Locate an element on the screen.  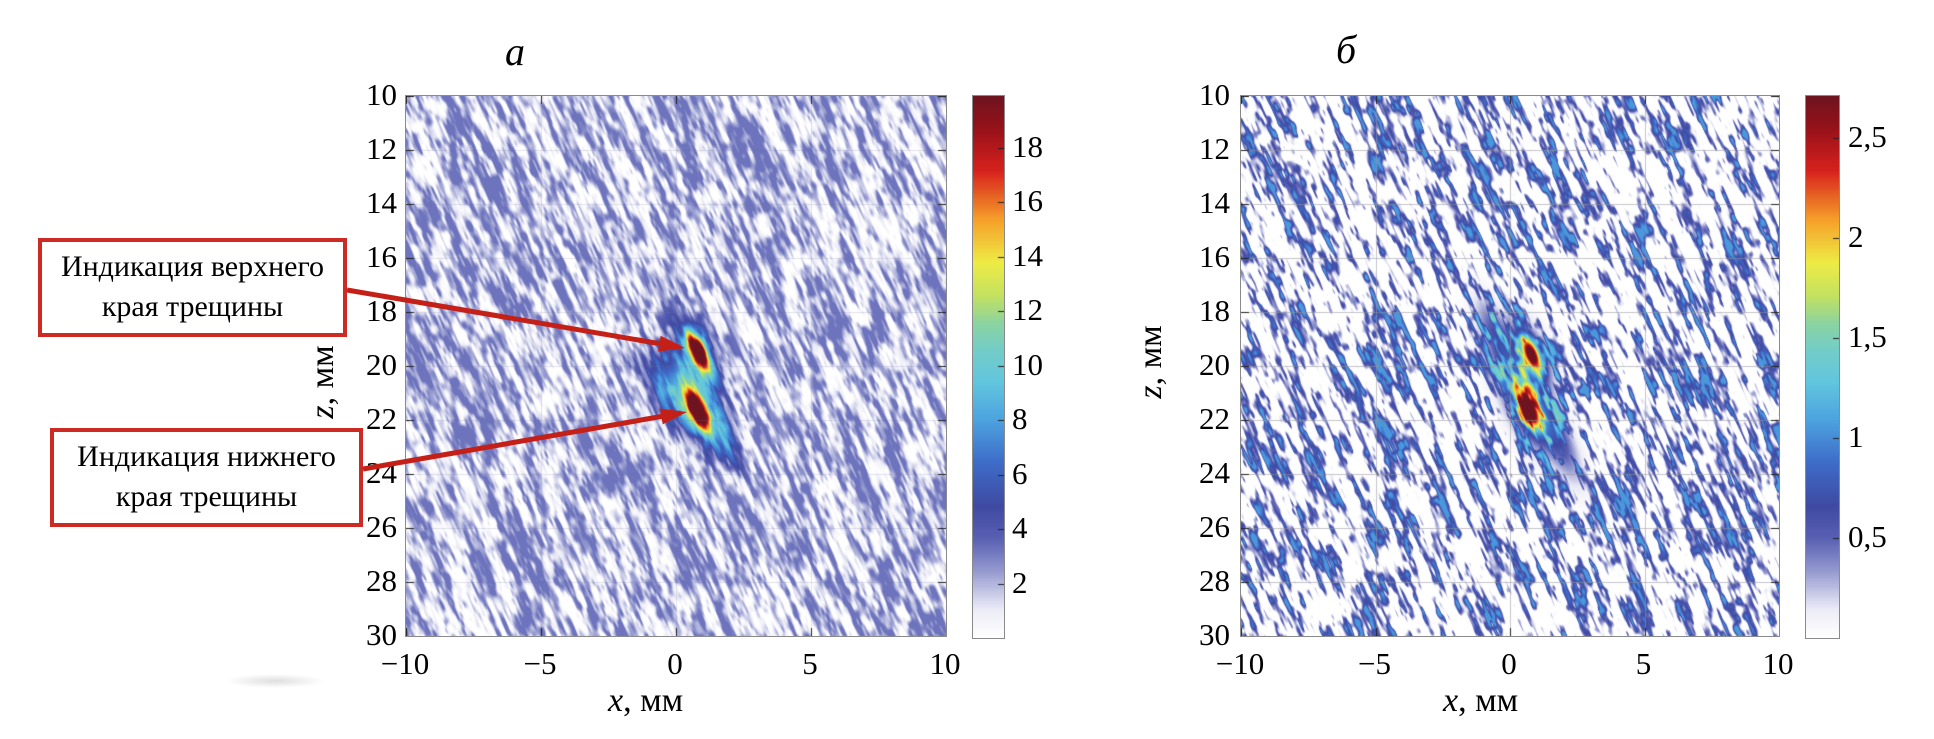
colorbar-tick-label: 0,5 is located at coordinates (1867, 536).